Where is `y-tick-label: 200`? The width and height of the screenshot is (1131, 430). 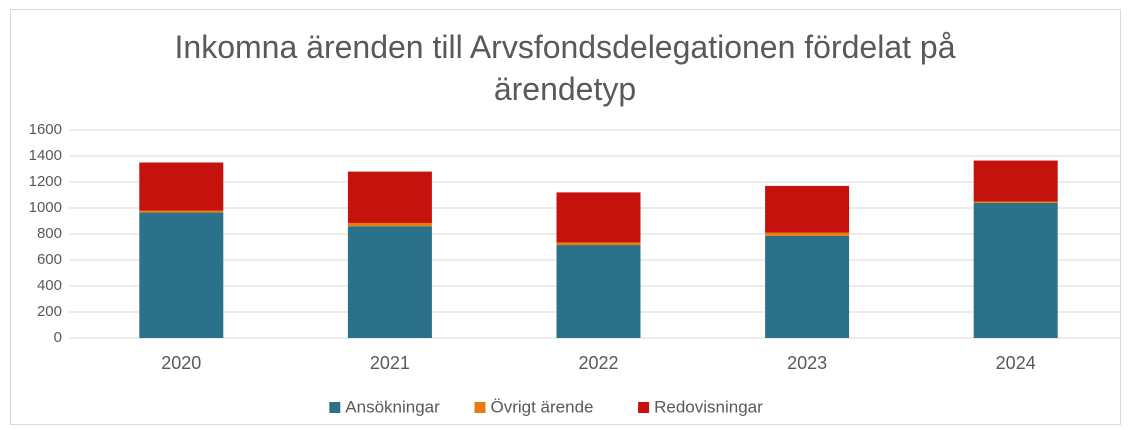
y-tick-label: 200 is located at coordinates (49, 311).